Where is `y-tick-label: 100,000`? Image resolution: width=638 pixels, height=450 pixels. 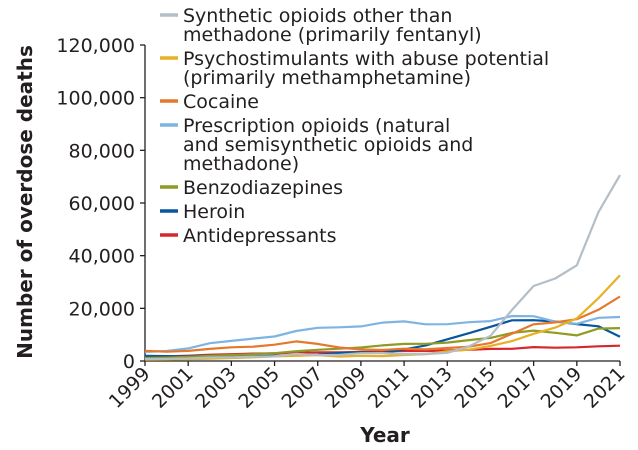
y-tick-label: 100,000 is located at coordinates (95, 99).